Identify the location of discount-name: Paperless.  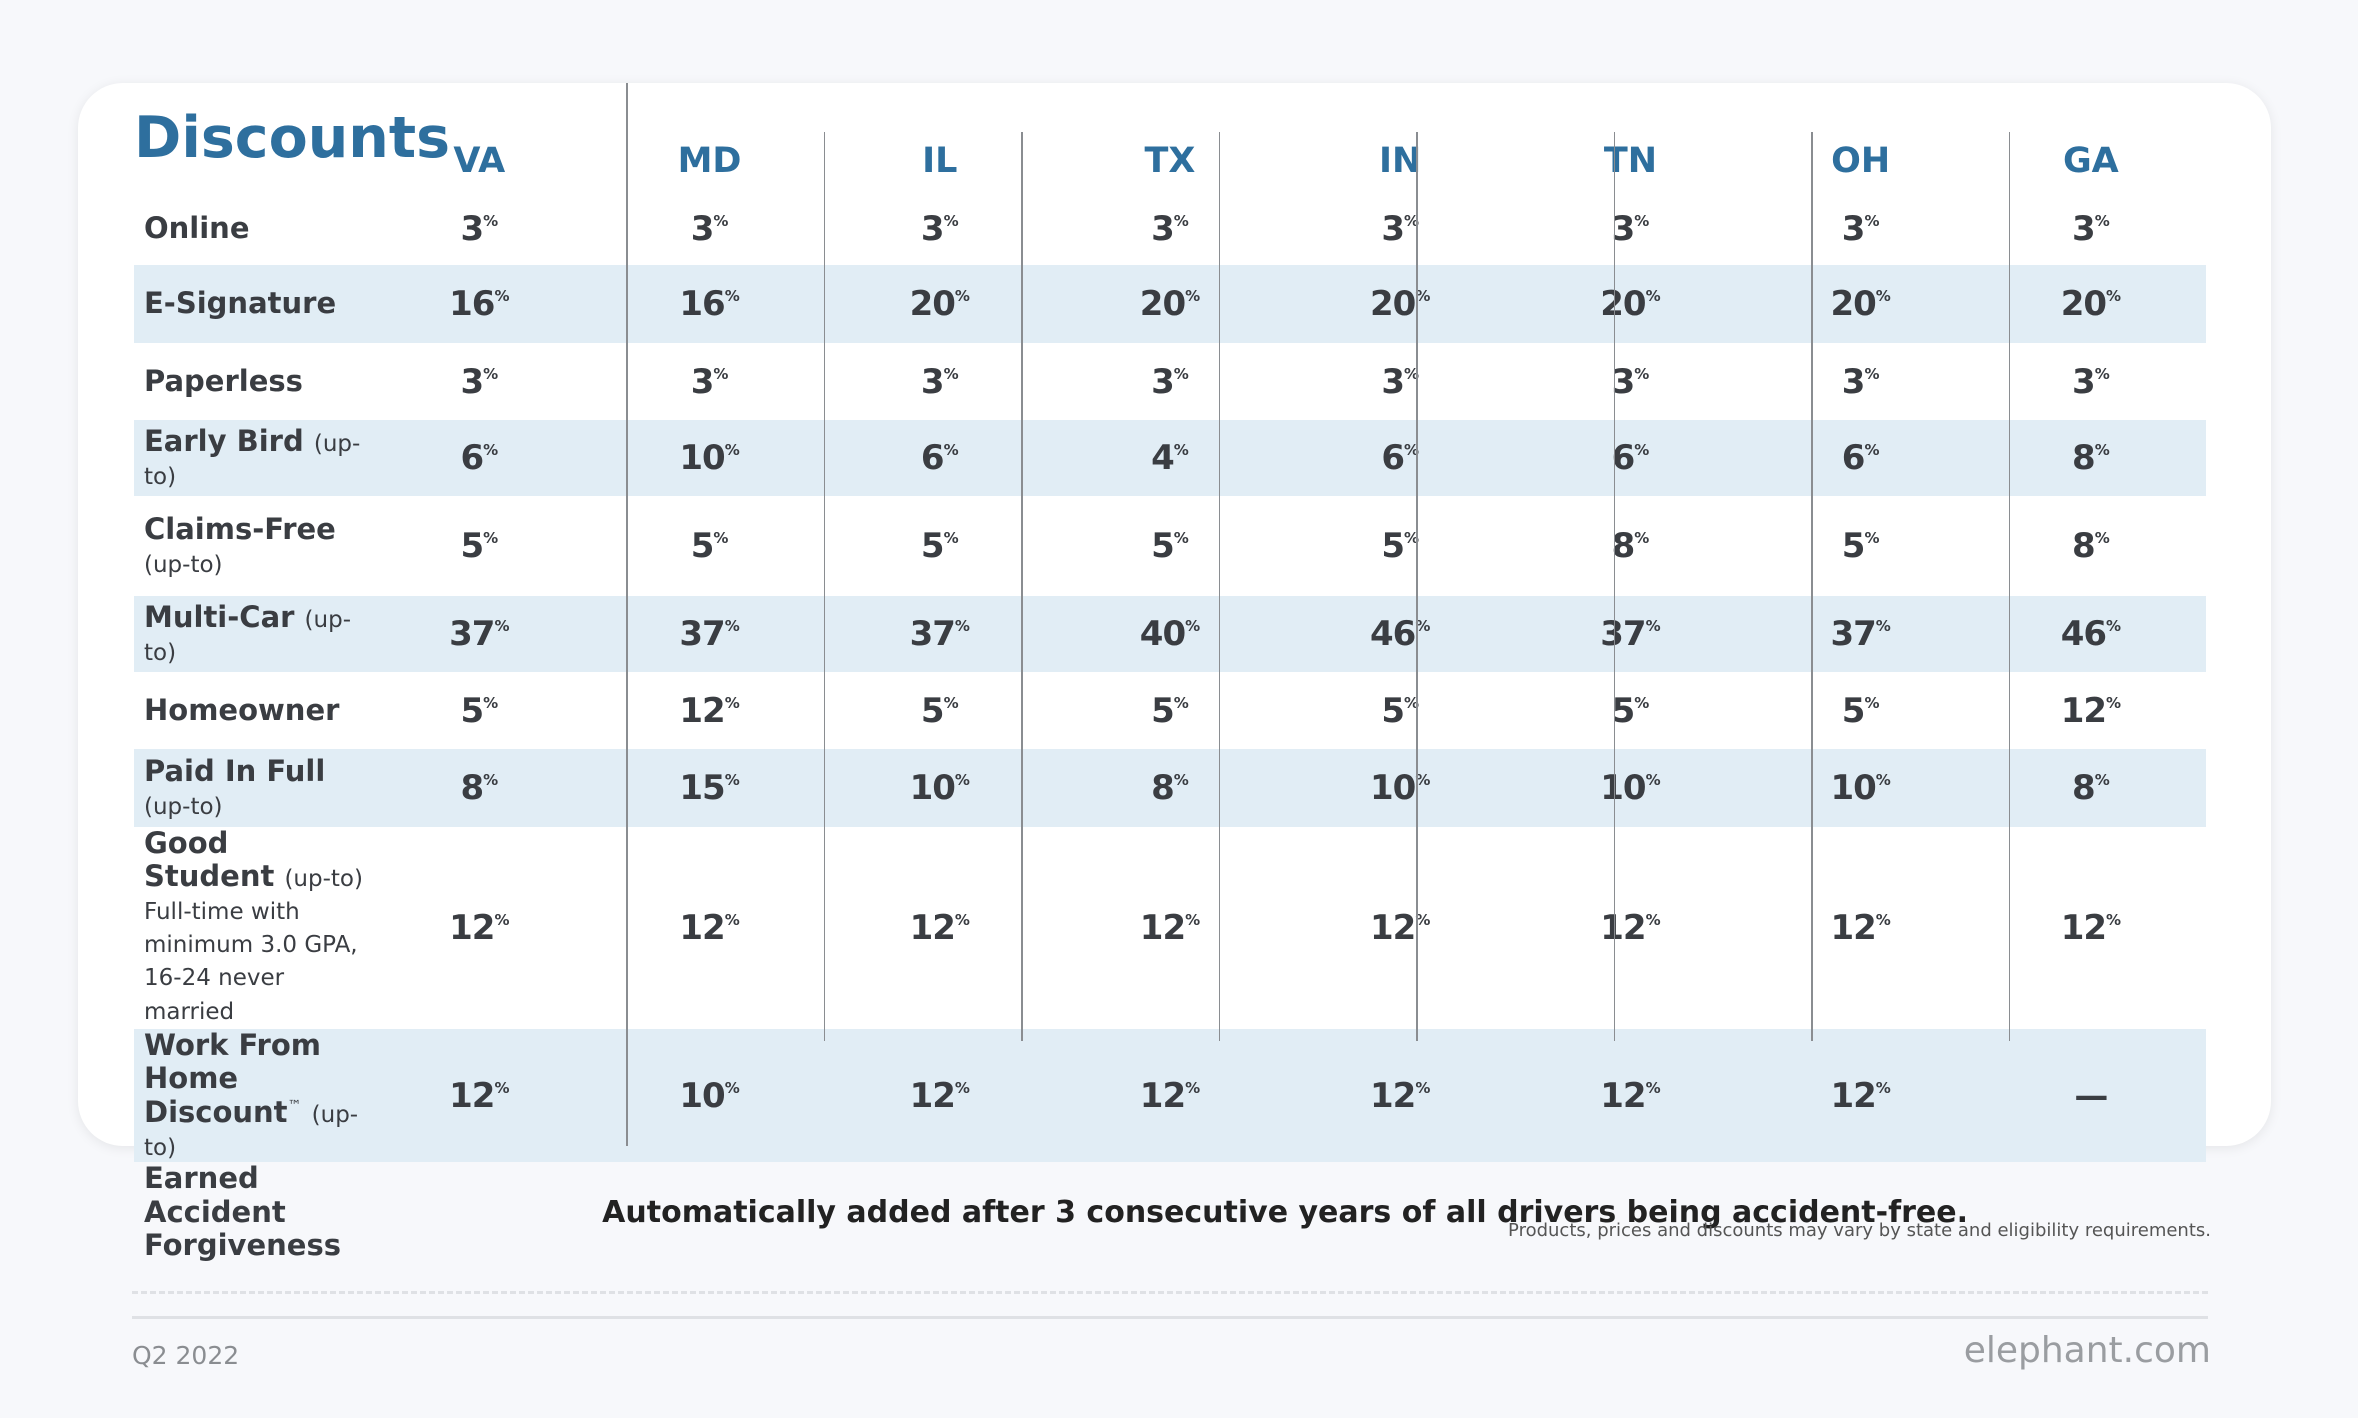
(223, 380).